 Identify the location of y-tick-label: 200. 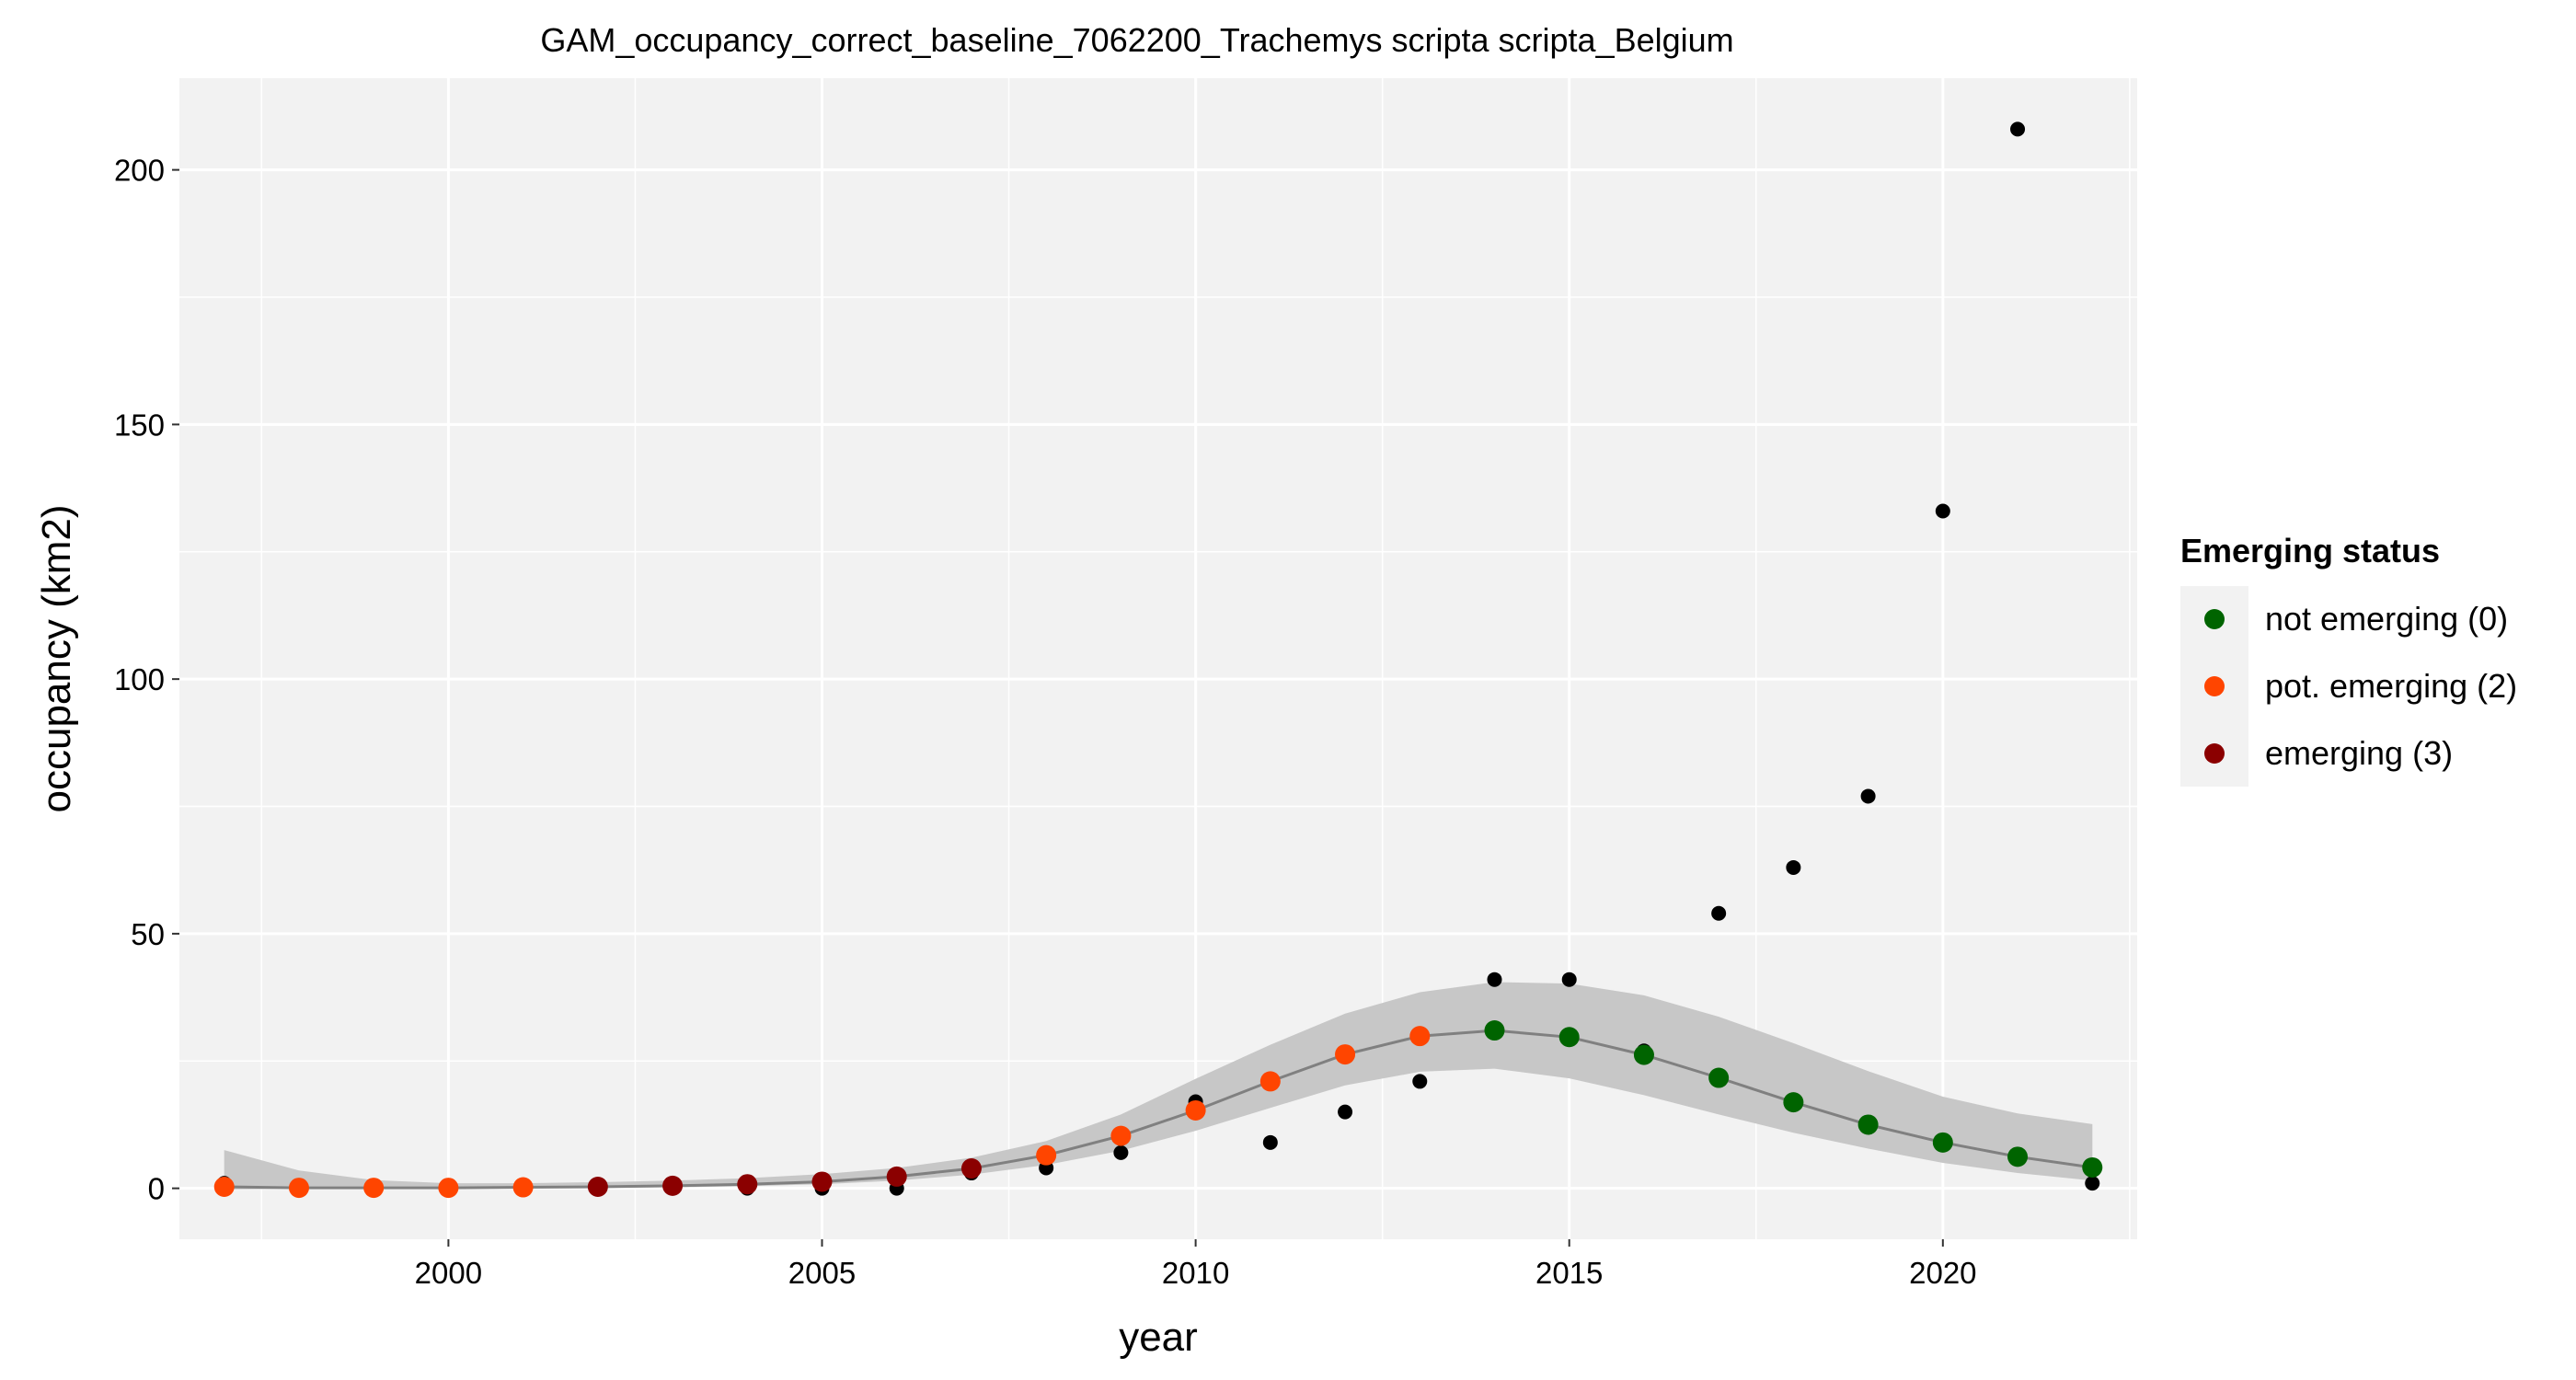
(139, 171).